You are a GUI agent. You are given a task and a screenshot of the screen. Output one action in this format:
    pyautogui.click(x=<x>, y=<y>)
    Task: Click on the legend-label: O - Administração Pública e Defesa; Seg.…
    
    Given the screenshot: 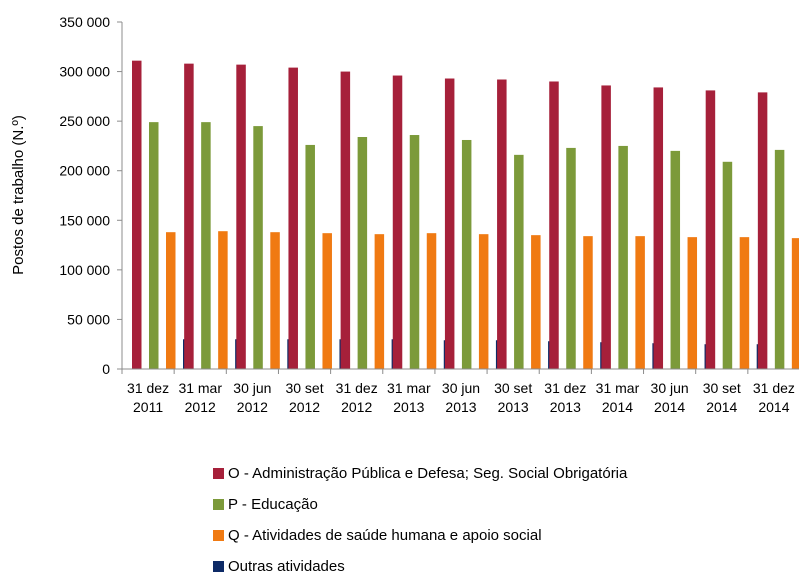 What is the action you would take?
    pyautogui.click(x=428, y=473)
    